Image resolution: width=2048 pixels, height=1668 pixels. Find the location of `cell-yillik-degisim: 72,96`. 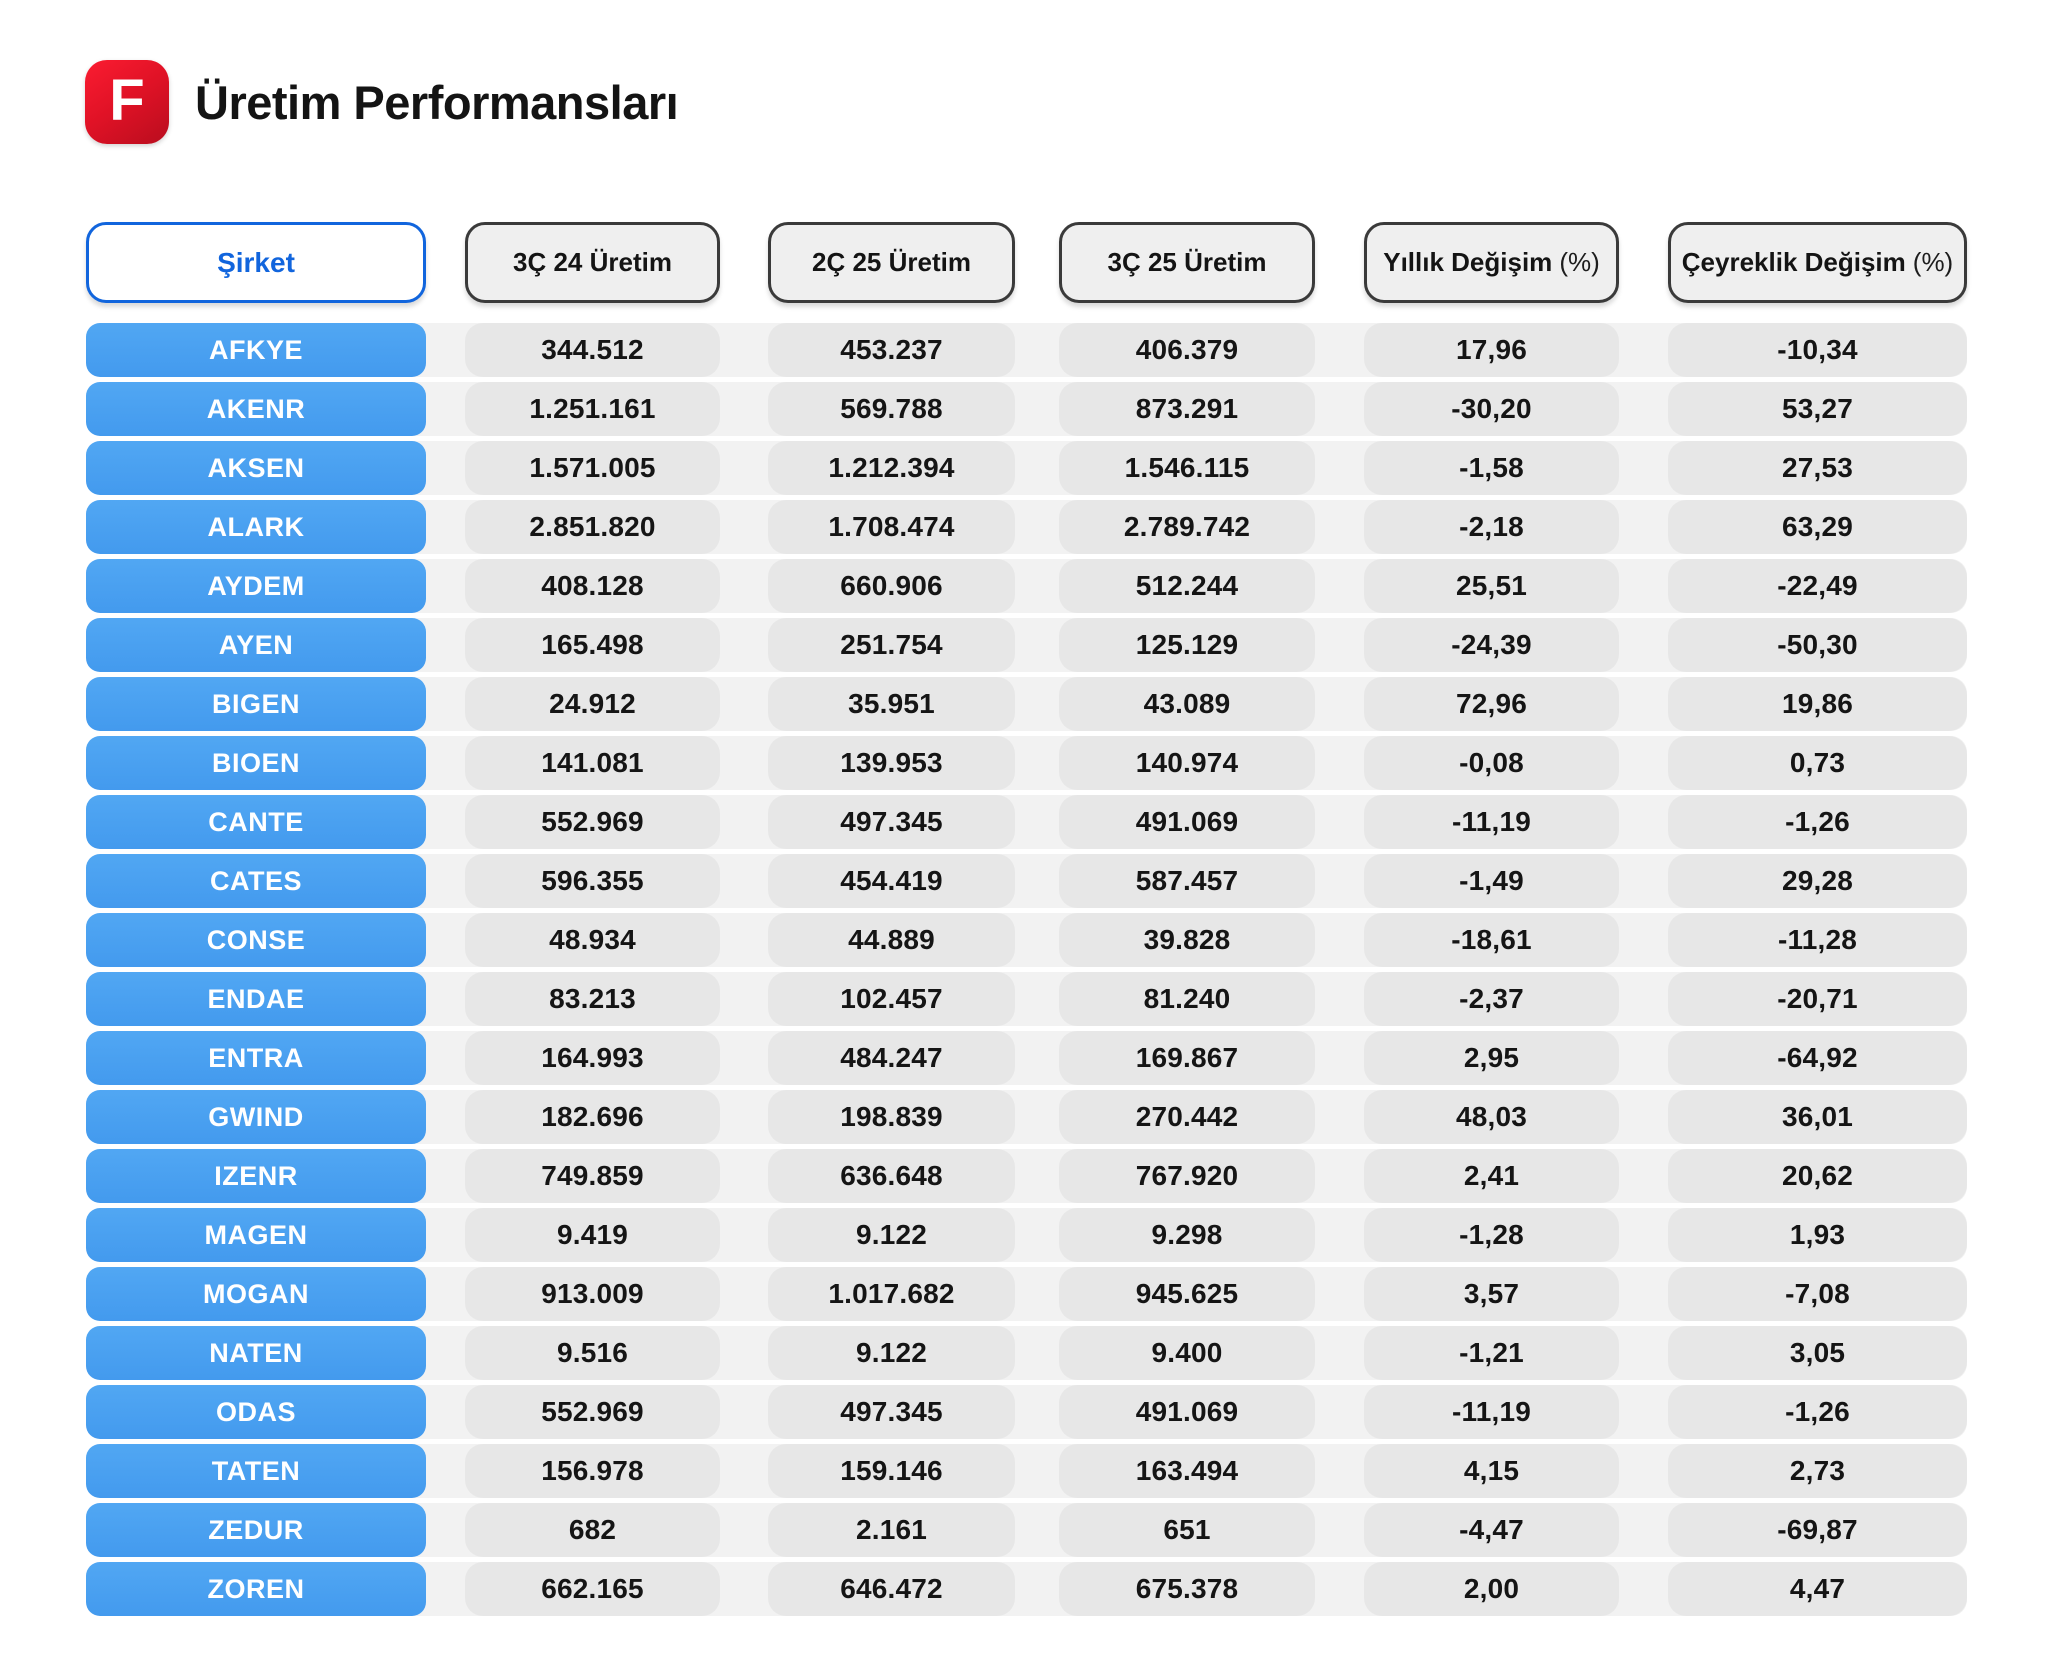

cell-yillik-degisim: 72,96 is located at coordinates (1491, 704).